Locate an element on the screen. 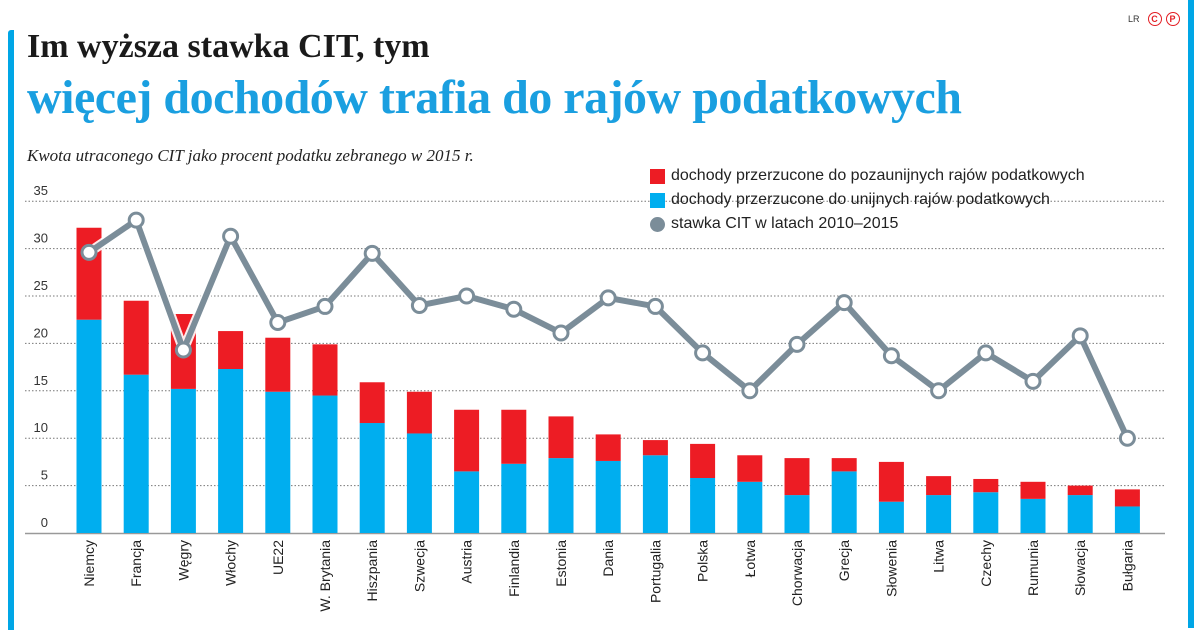  title-line-1: Im wyższa stawka CIT, tym is located at coordinates (228, 46).